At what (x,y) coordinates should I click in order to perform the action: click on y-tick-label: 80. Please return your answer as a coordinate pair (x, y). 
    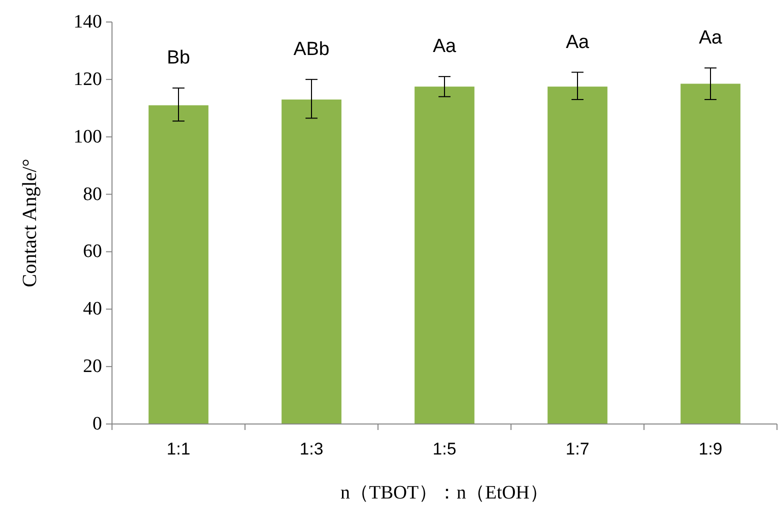
    Looking at the image, I should click on (92, 194).